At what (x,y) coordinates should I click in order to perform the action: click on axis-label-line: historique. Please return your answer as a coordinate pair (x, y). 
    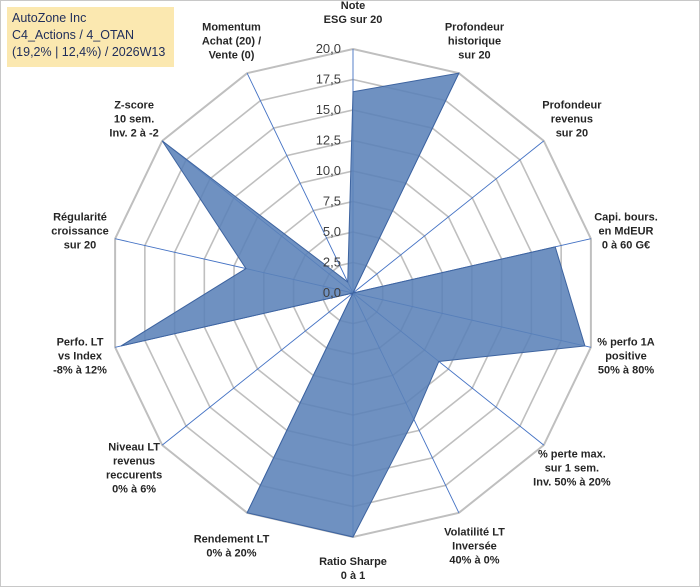
    Looking at the image, I should click on (474, 42).